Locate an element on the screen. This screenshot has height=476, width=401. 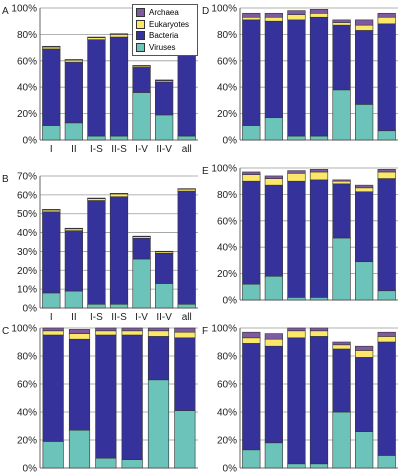
panel-label-f: F is located at coordinates (205, 331).